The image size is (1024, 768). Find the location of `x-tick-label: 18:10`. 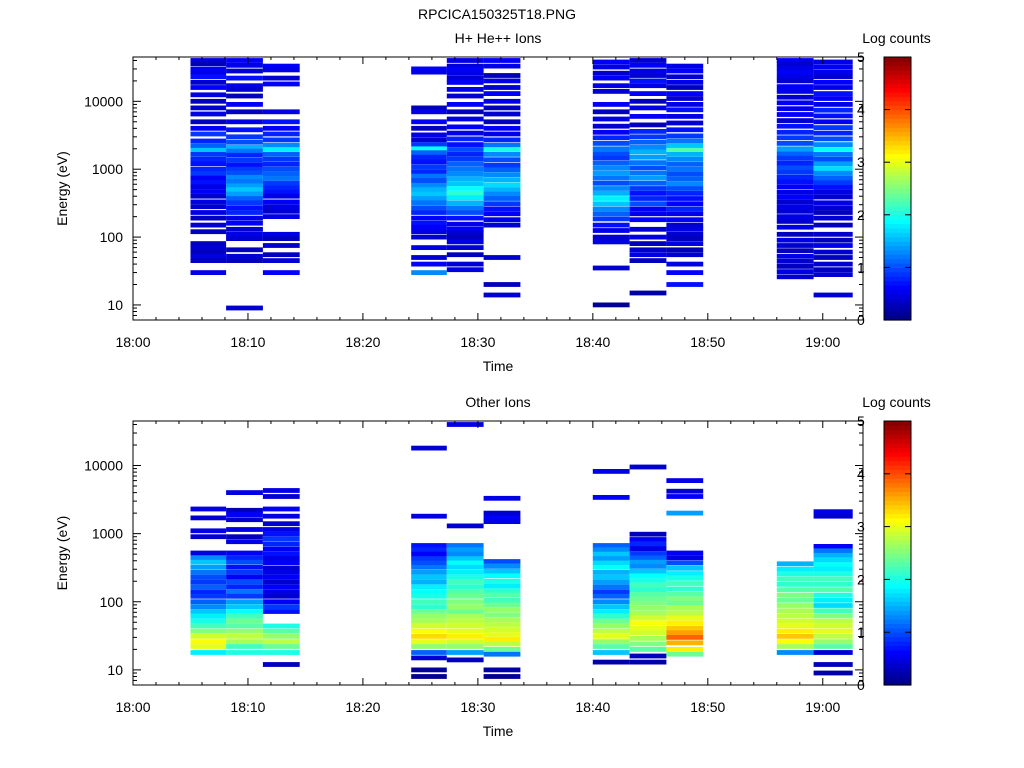

x-tick-label: 18:10 is located at coordinates (247, 342).